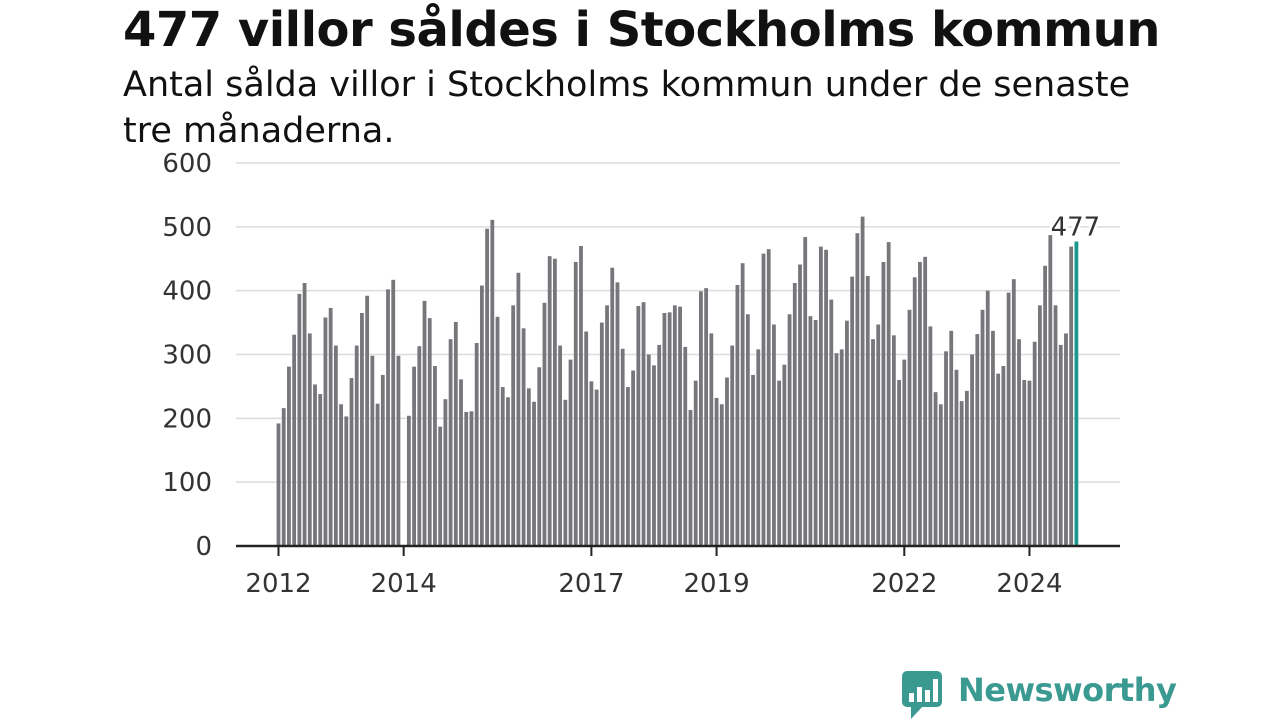 The image size is (1280, 721). What do you see at coordinates (187, 228) in the screenshot?
I see `y-tick-label: 500` at bounding box center [187, 228].